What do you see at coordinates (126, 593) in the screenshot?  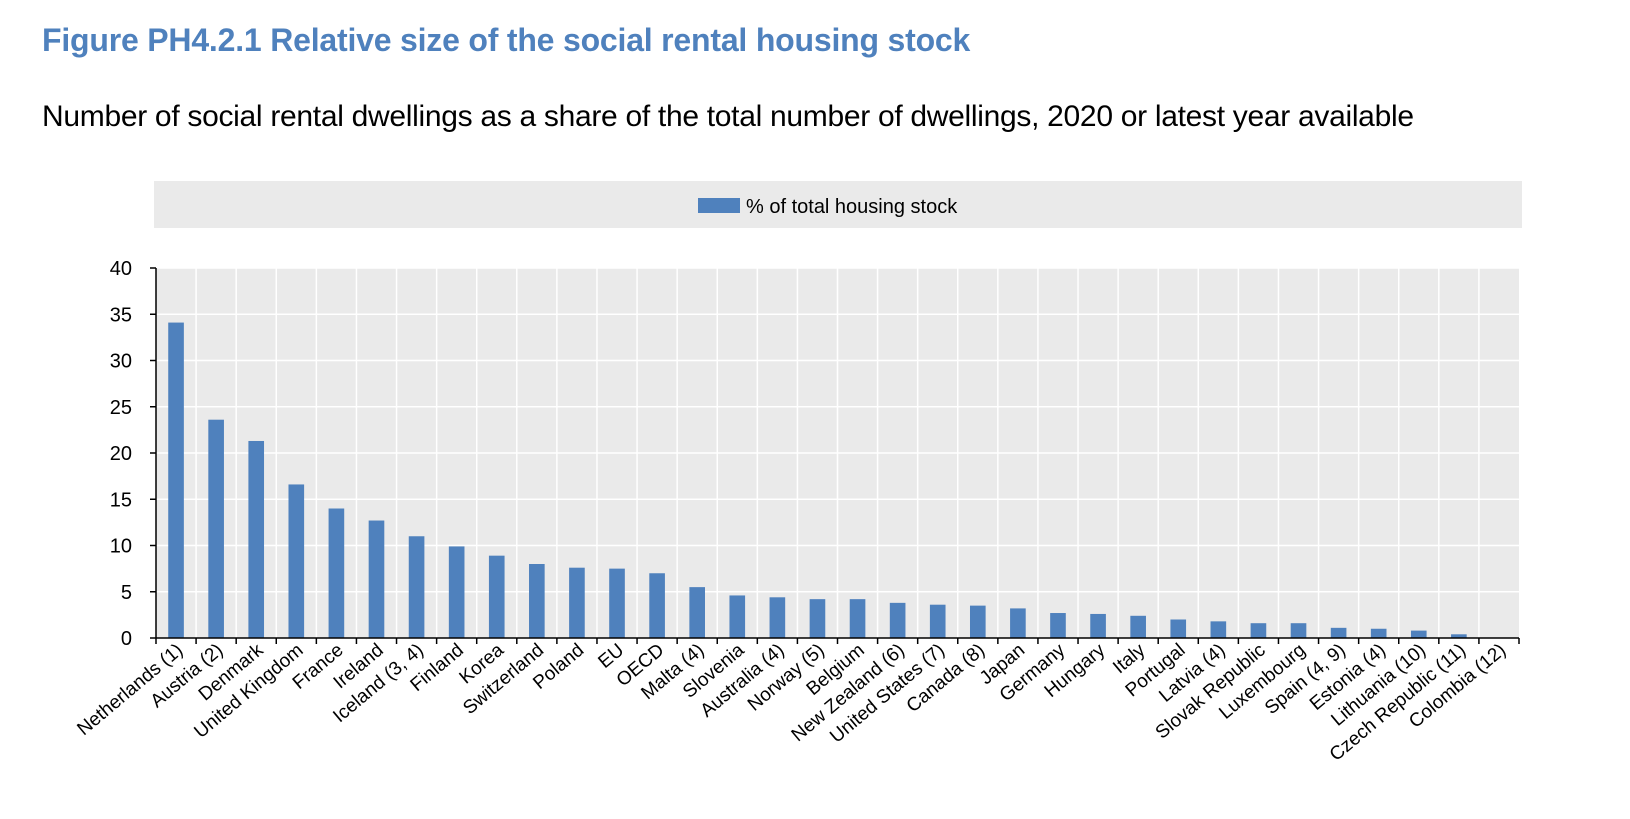 I see `y-tick-label: 5` at bounding box center [126, 593].